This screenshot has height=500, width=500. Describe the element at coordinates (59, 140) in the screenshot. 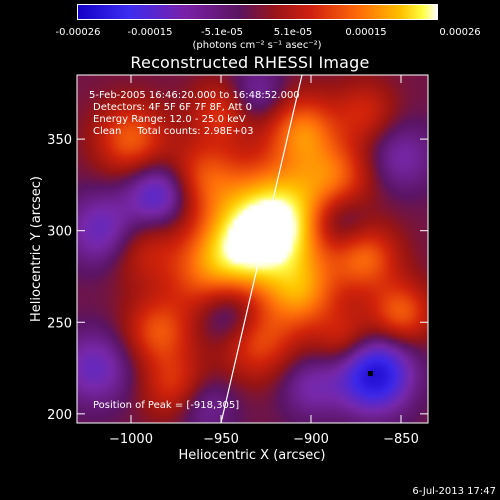

I see `y-tick-label: 350` at that location.